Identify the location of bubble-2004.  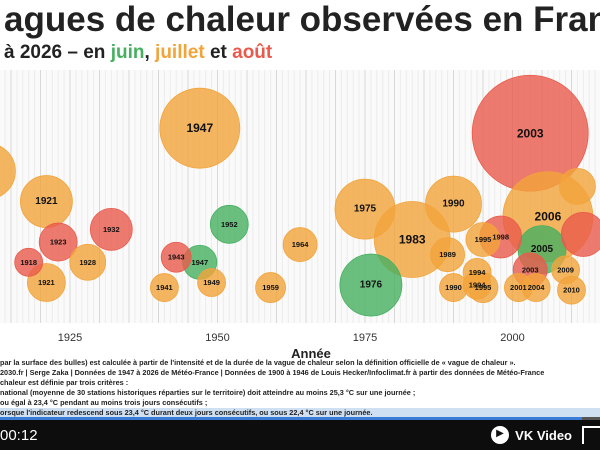
(536, 287).